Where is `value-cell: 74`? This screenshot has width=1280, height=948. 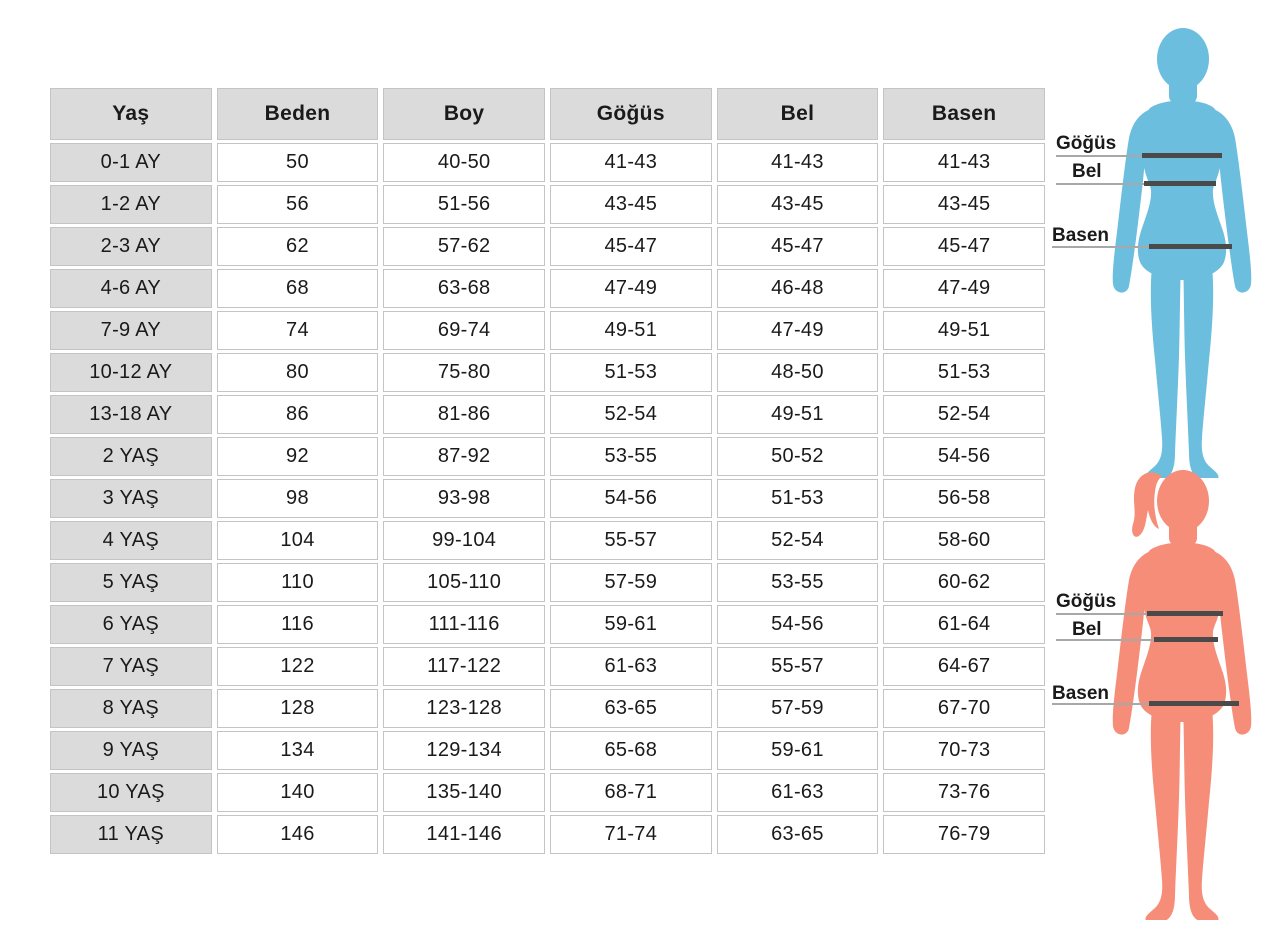
value-cell: 74 is located at coordinates (297, 330).